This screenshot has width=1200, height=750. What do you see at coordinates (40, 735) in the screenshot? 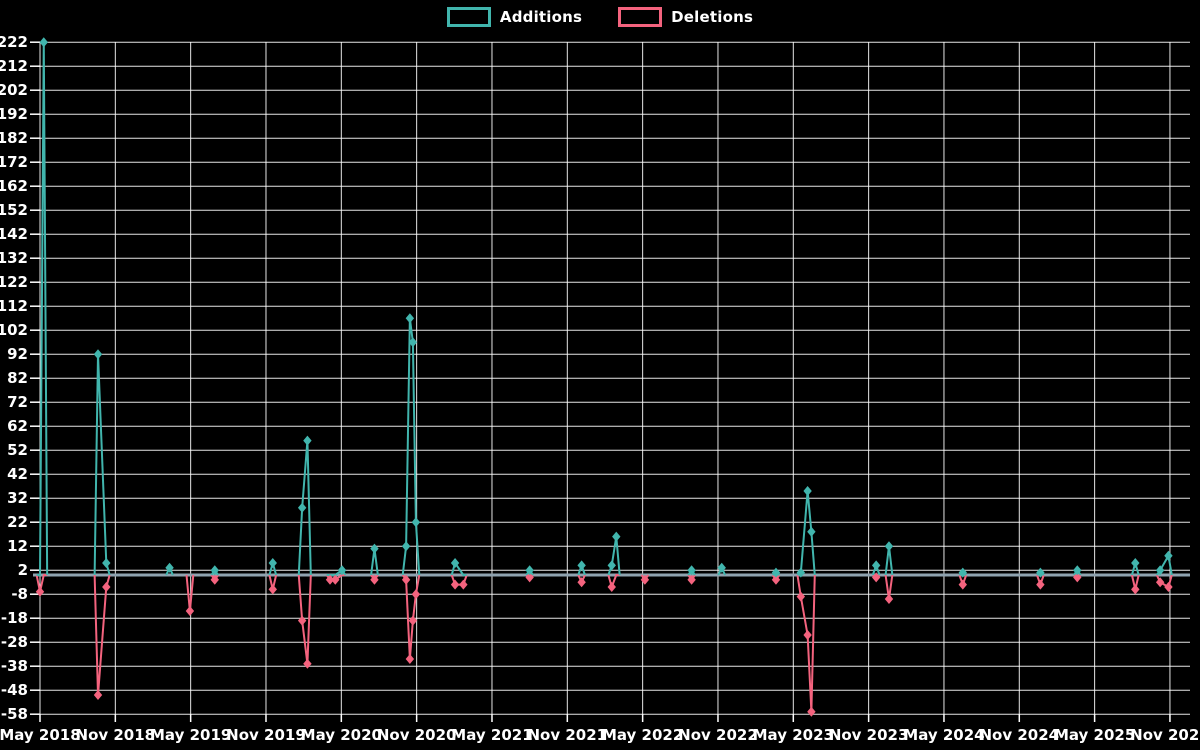
I see `x-tick-label: May 2018` at bounding box center [40, 735].